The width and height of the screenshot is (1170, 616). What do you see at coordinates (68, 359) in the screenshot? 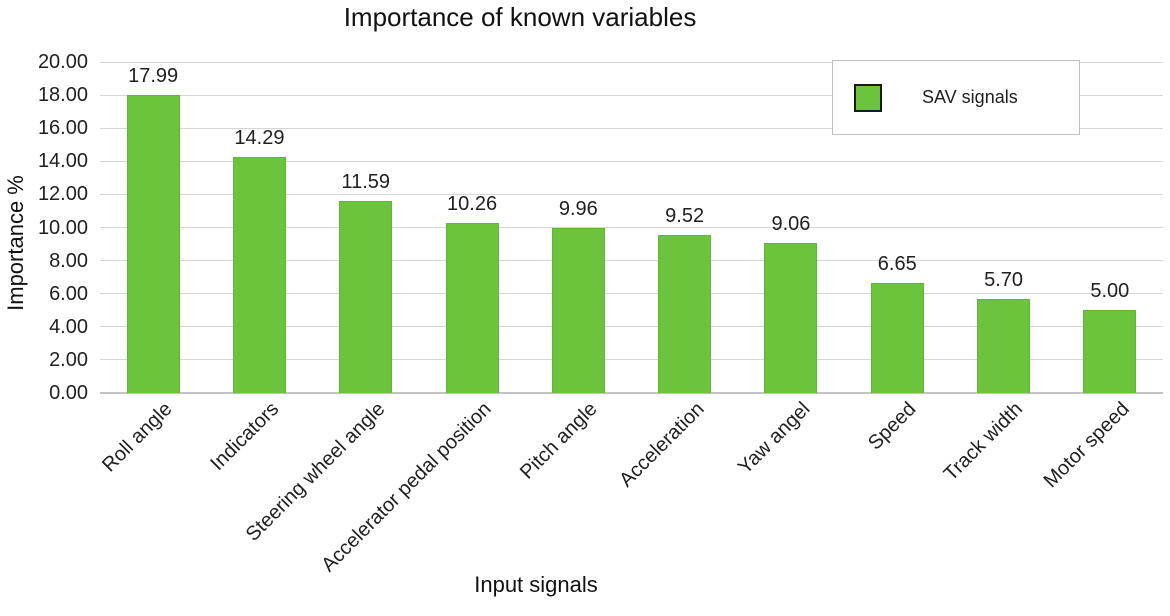
I see `y-tick-label: 2.00` at bounding box center [68, 359].